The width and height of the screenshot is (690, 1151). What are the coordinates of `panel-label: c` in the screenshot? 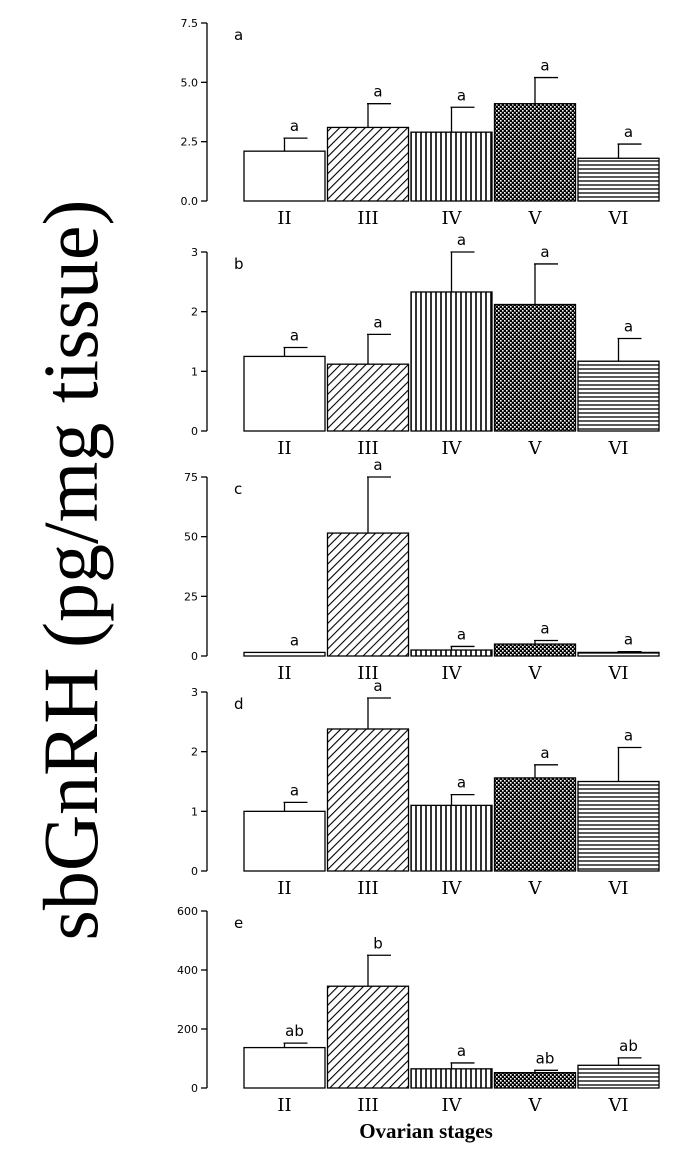 It's located at (238, 489).